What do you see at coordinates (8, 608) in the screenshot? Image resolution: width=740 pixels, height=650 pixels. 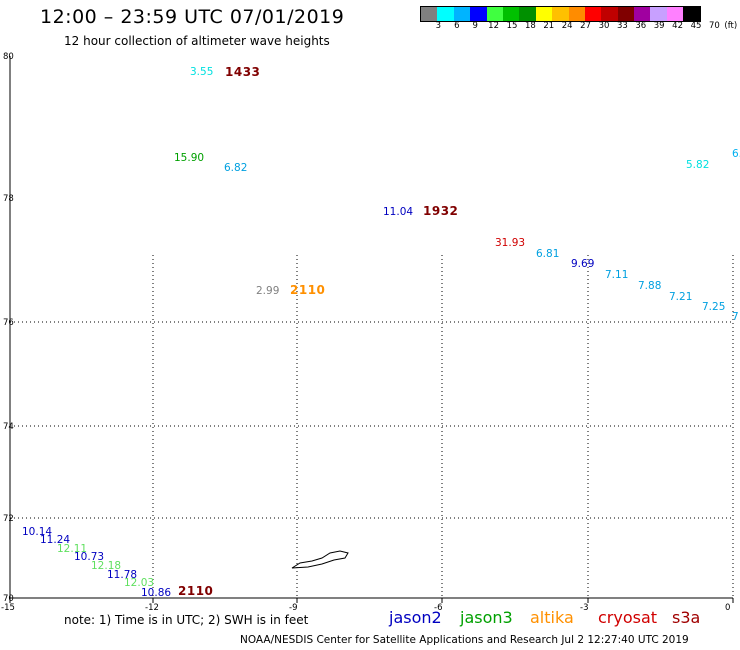 I see `longitude-label: -15` at bounding box center [8, 608].